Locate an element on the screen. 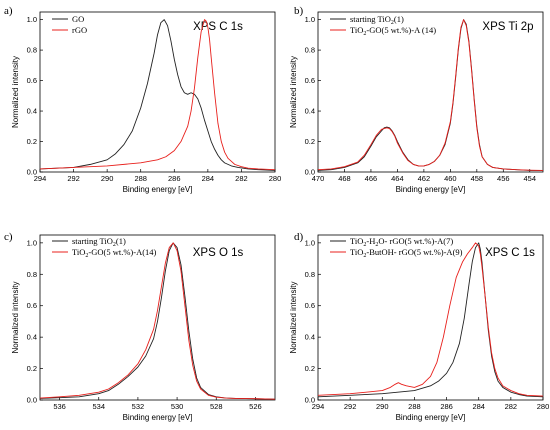 This screenshot has height=430, width=550. x-tick-label: 458 is located at coordinates (477, 178).